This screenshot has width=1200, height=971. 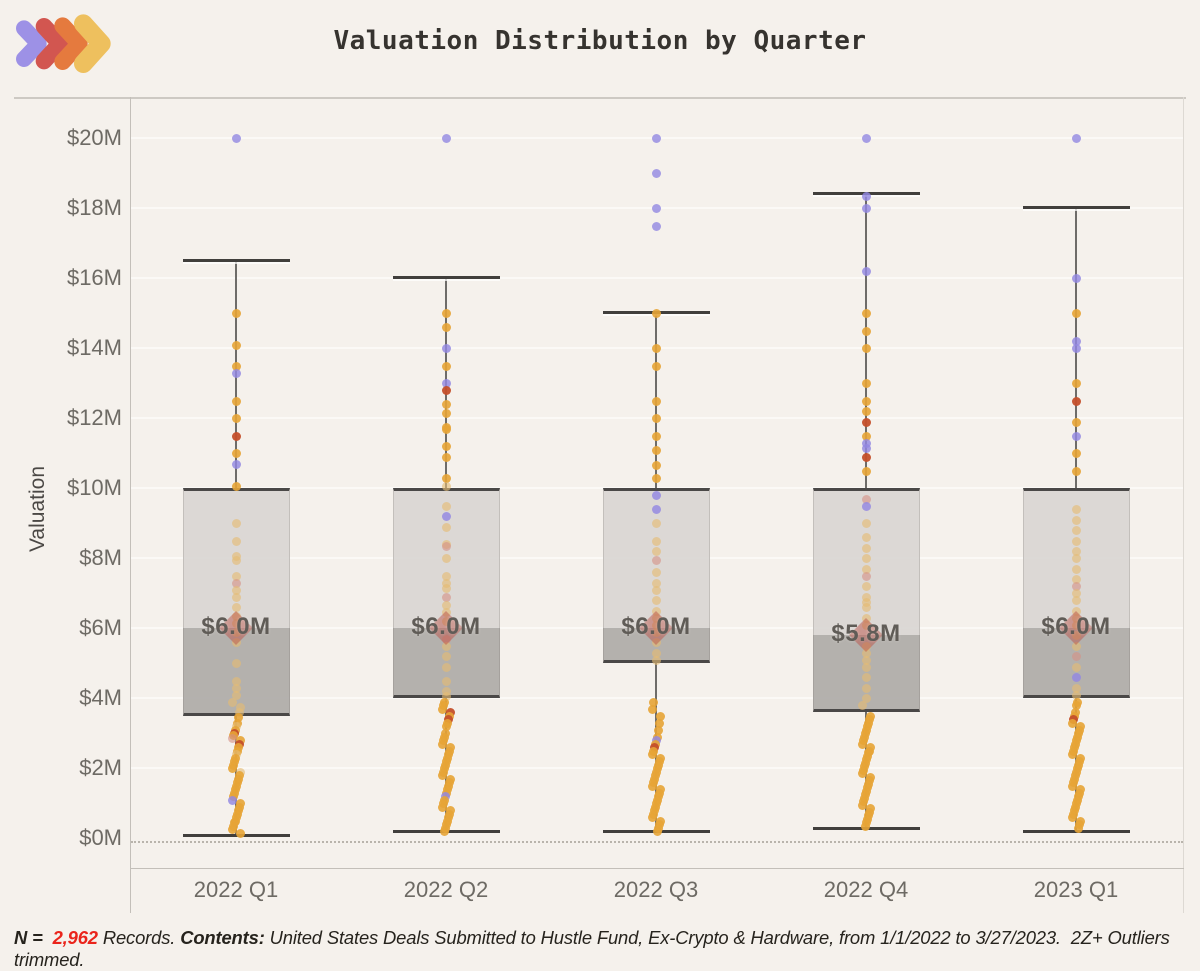 What do you see at coordinates (657, 868) in the screenshot?
I see `x-axis-line` at bounding box center [657, 868].